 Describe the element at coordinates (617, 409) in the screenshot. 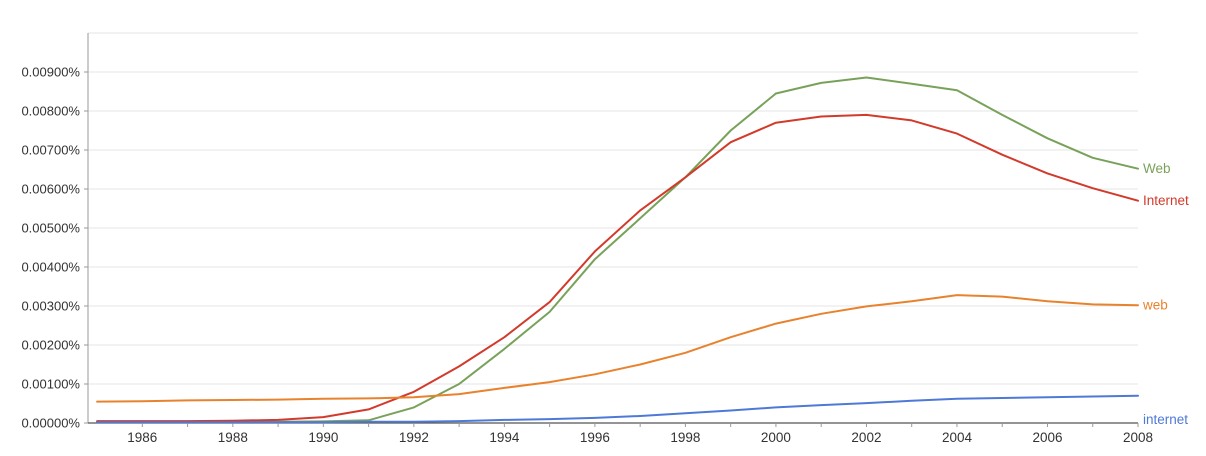

I see `series-line-internet` at that location.